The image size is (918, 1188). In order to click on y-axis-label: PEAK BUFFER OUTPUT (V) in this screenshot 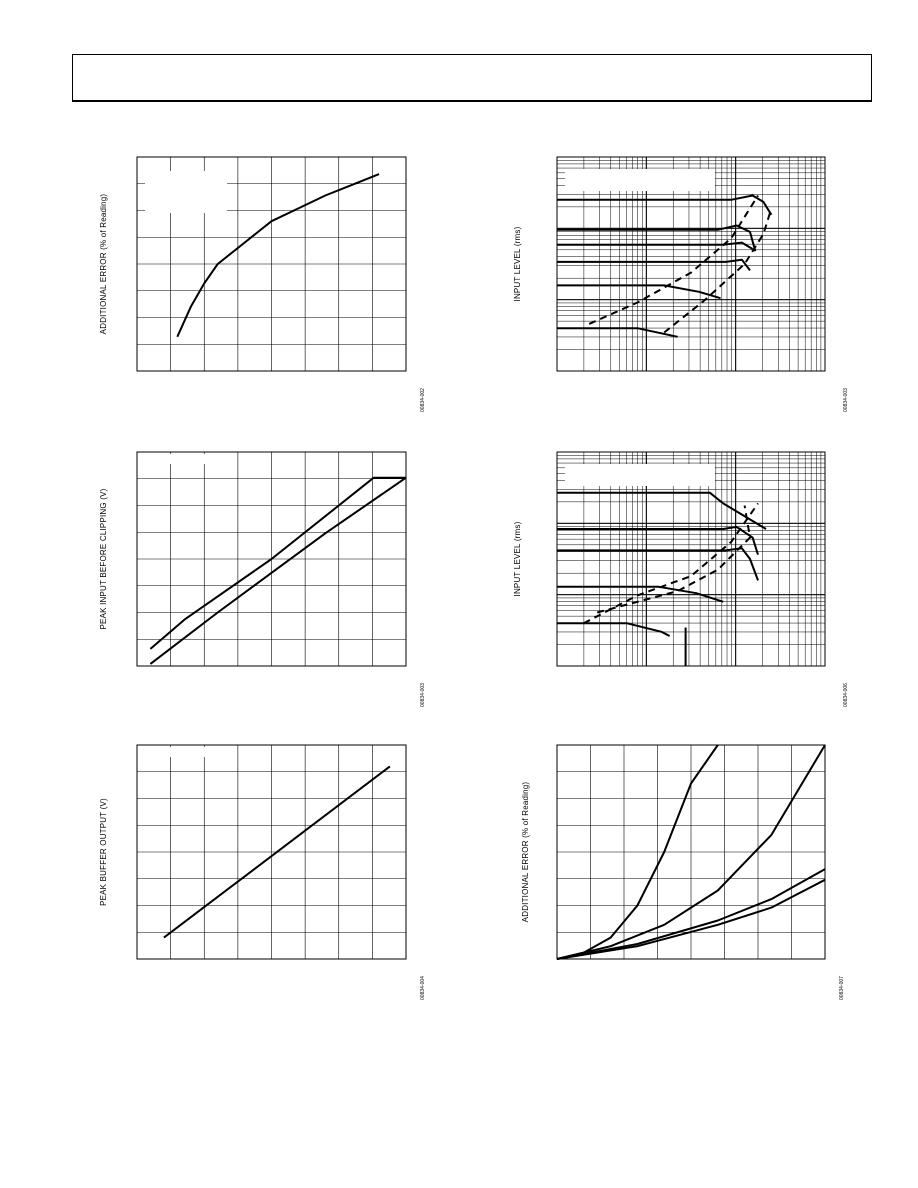, I will do `click(103, 852)`.